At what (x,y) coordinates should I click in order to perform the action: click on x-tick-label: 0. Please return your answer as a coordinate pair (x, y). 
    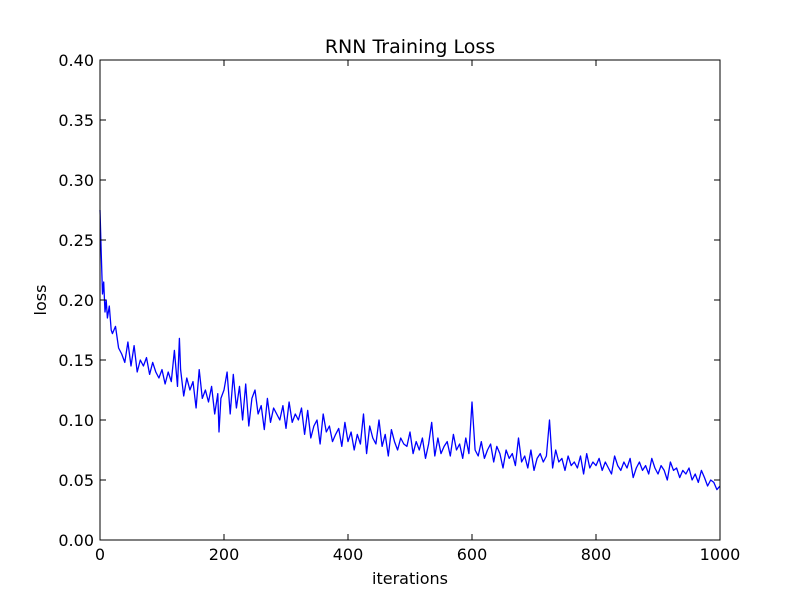
    Looking at the image, I should click on (100, 554).